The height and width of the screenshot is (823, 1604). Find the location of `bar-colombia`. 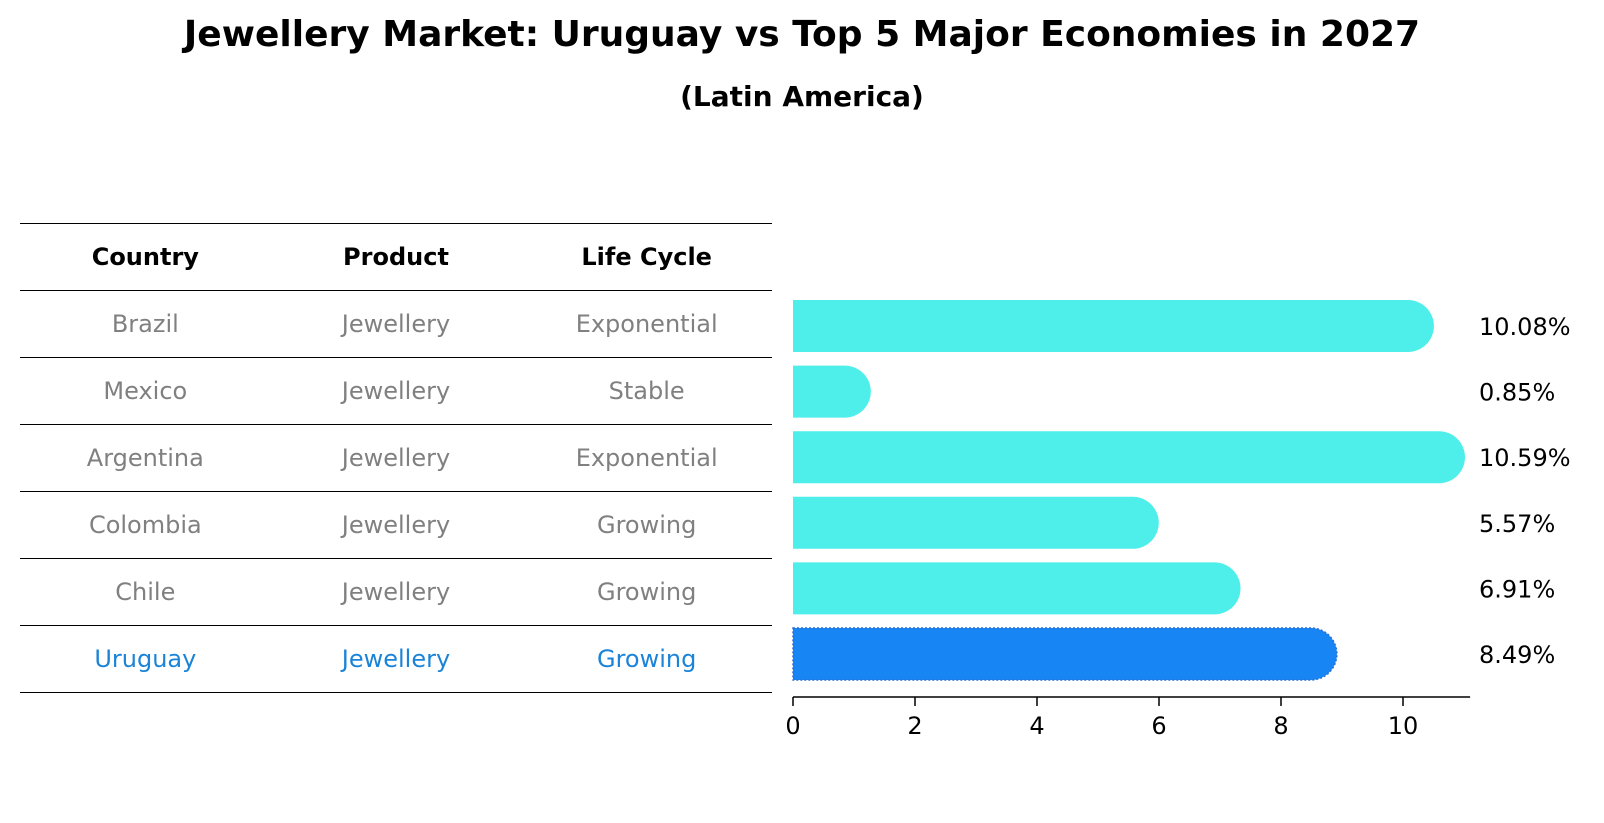

bar-colombia is located at coordinates (976, 522).